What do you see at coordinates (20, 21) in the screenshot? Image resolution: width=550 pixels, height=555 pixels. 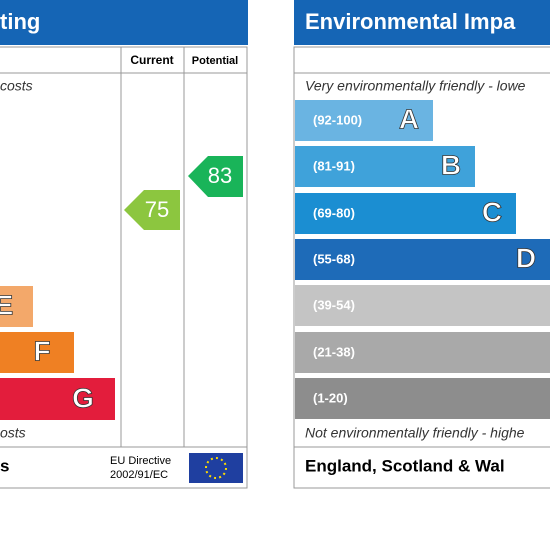 I see `title: ting` at bounding box center [20, 21].